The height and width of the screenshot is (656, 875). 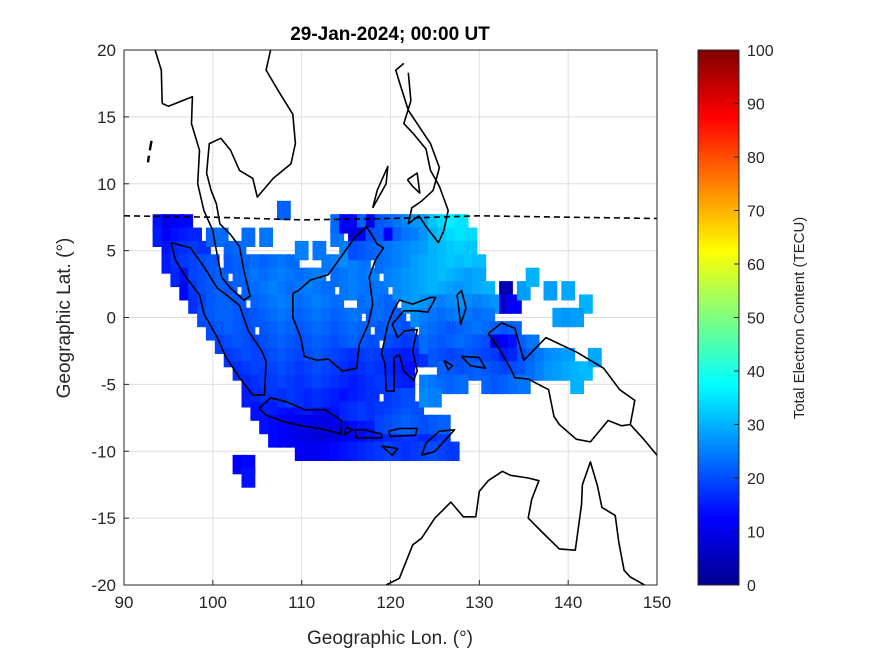 What do you see at coordinates (64, 318) in the screenshot?
I see `y-axis-label: Geographic Lat. (°)` at bounding box center [64, 318].